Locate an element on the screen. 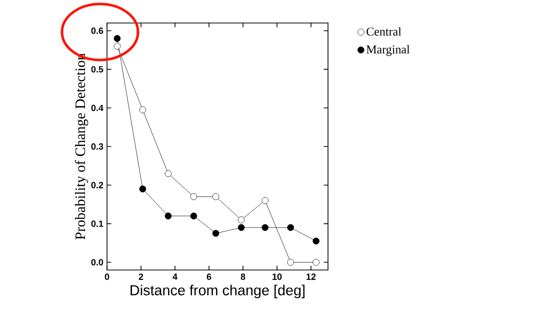 The width and height of the screenshot is (550, 330). y-tick-label: 0.0 is located at coordinates (97, 262).